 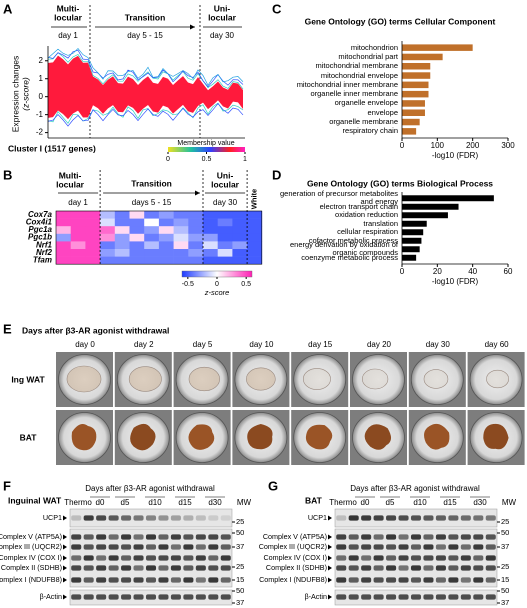 What do you see at coordinates (31, 557) in the screenshot?
I see `band-label: Complex IV (COX I)` at bounding box center [31, 557].